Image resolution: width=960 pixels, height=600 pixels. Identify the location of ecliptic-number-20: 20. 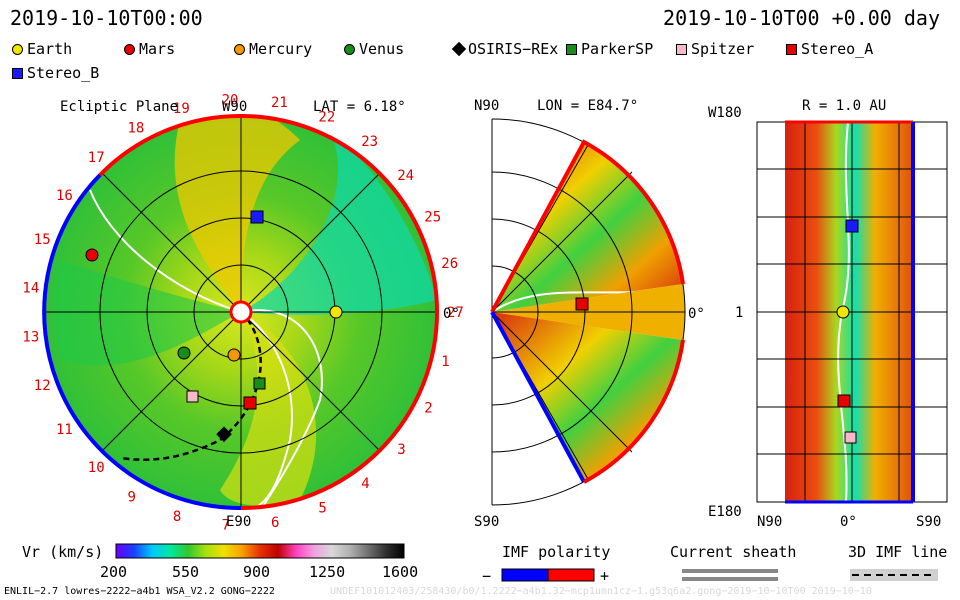
(230, 100).